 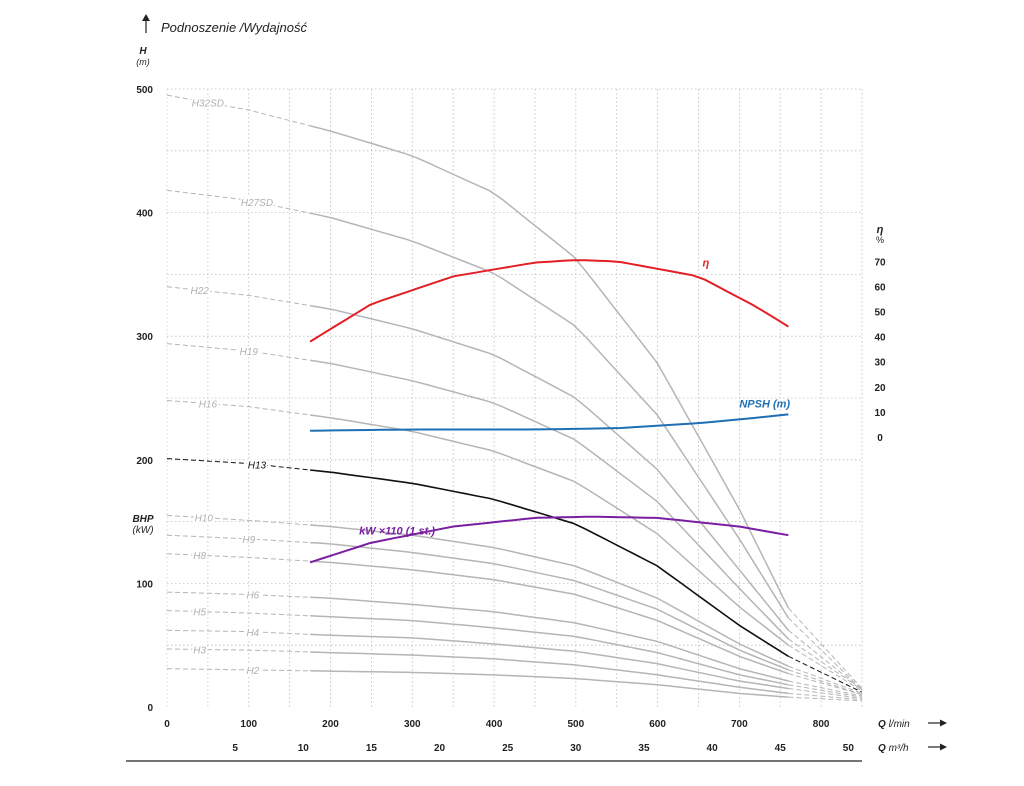 What do you see at coordinates (893, 748) in the screenshot?
I see `x2-axis-label: Q m³/h` at bounding box center [893, 748].